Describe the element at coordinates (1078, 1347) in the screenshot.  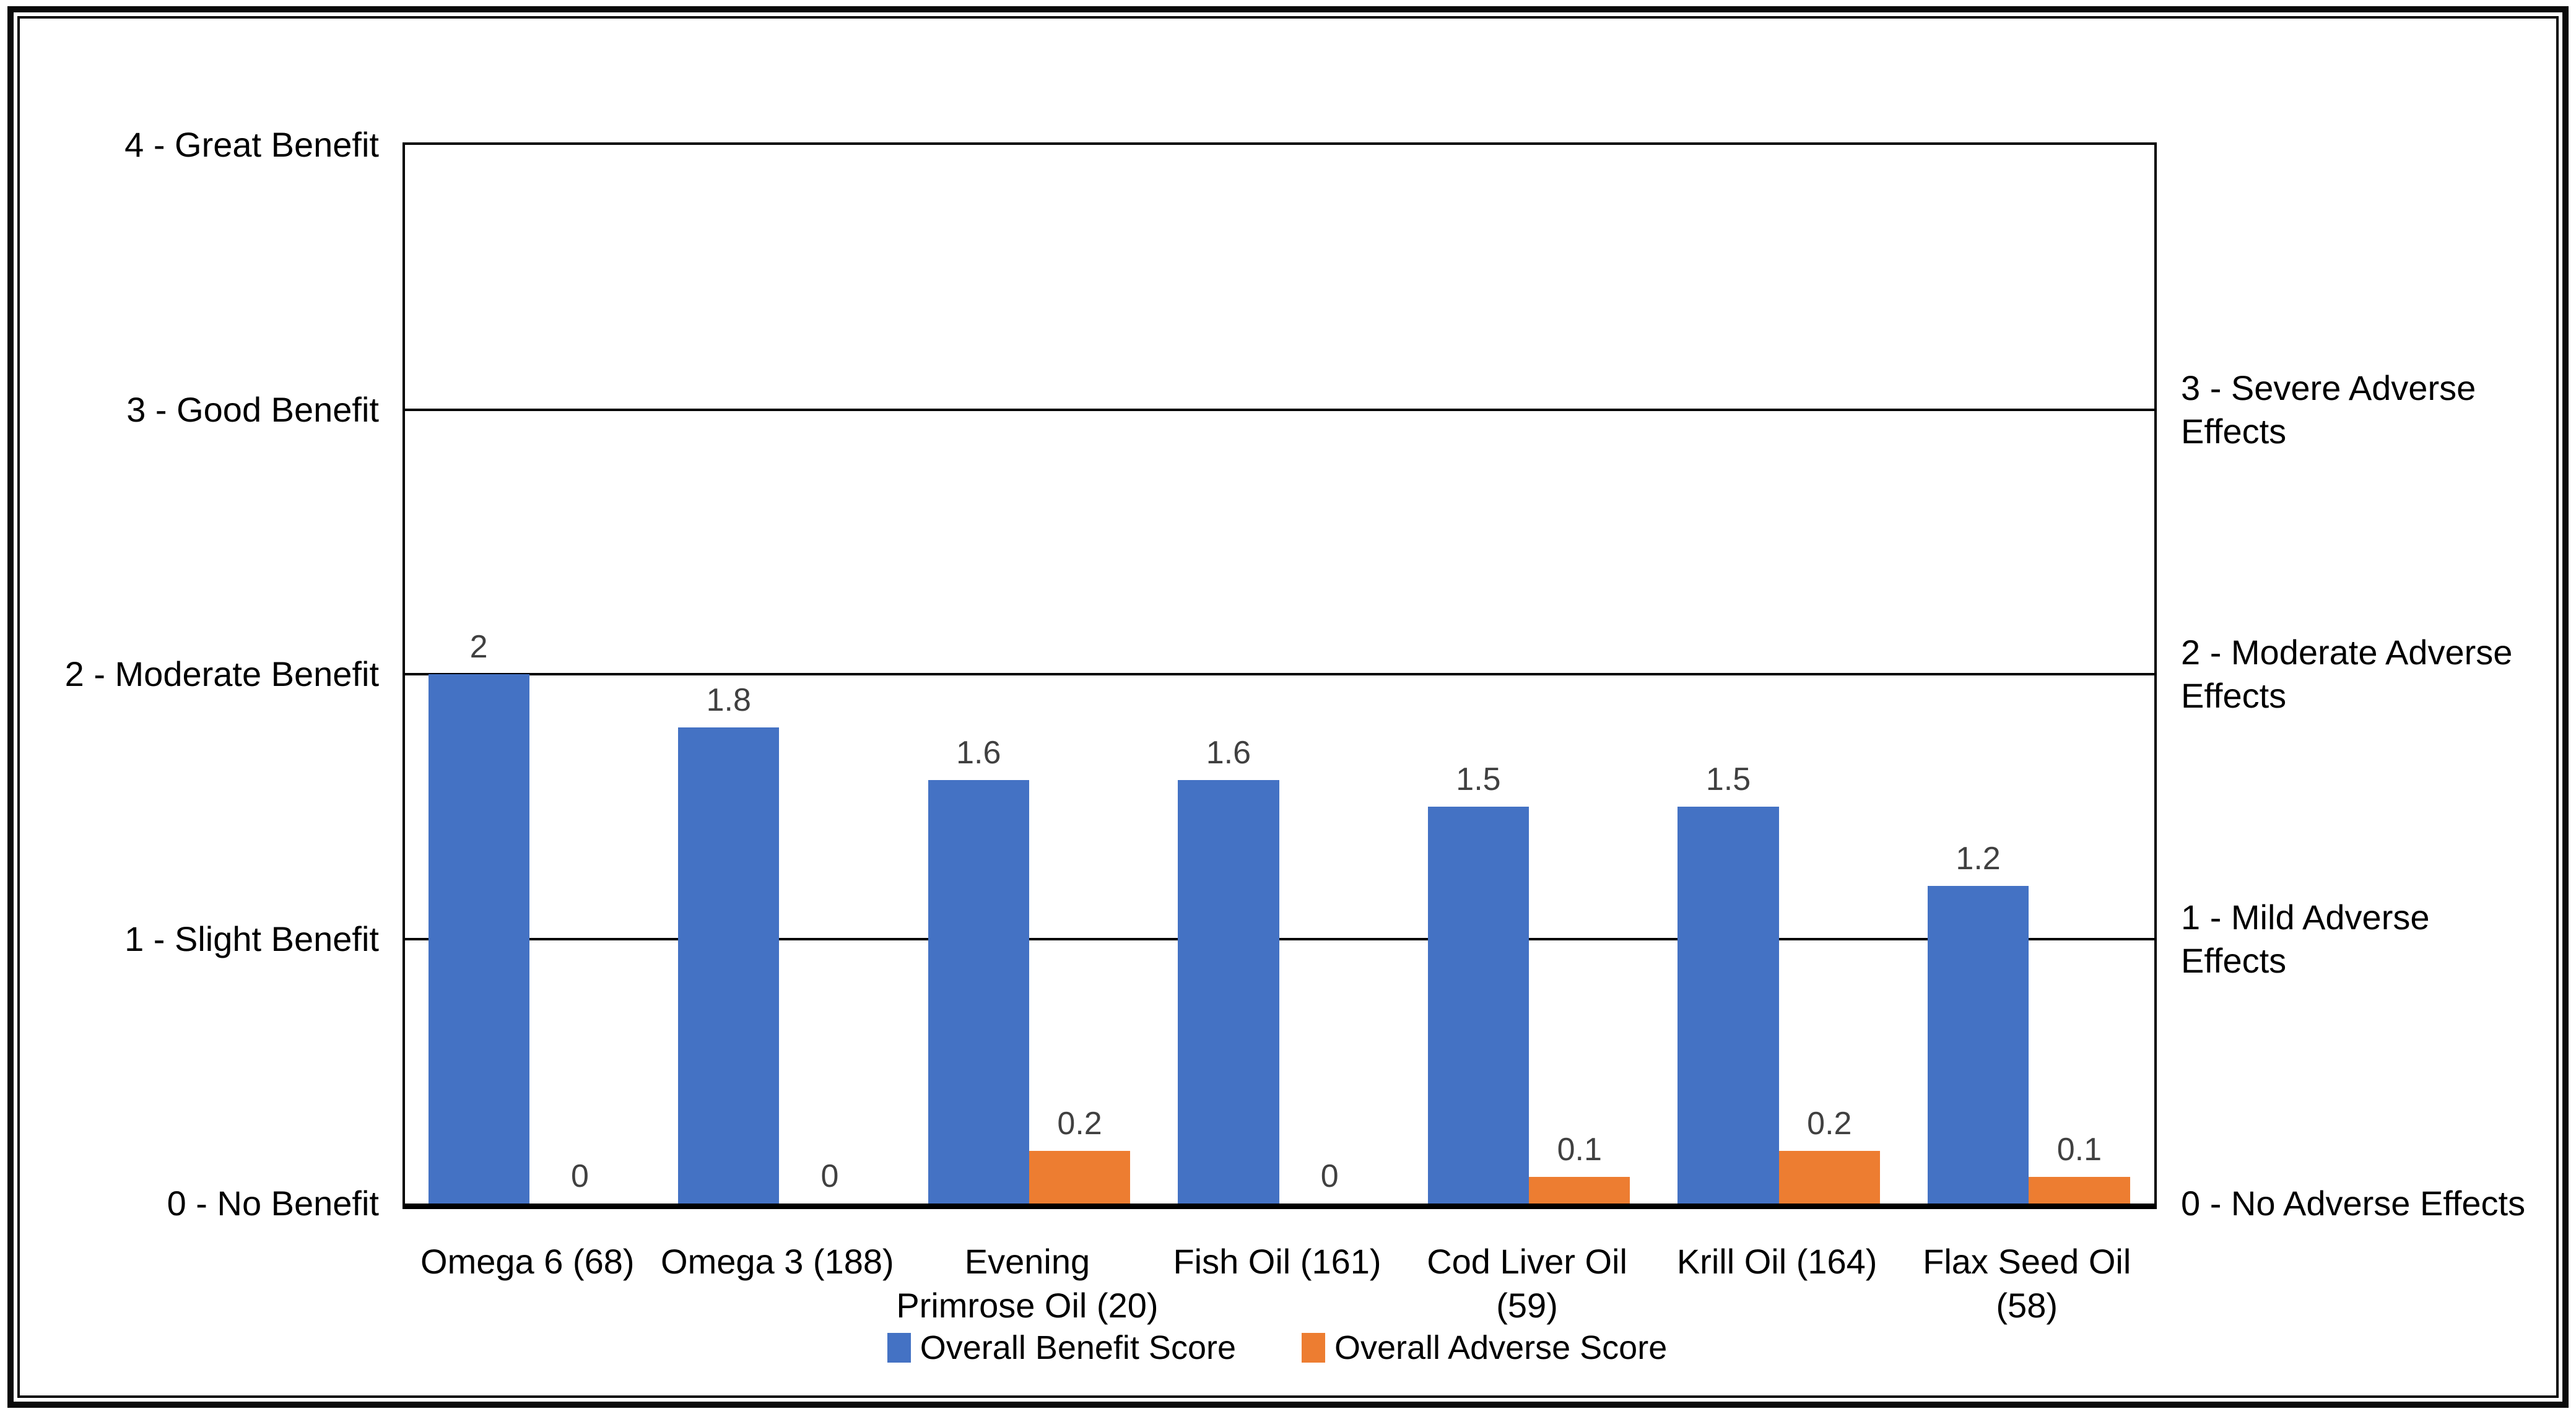
I see `legend-item-label: Overall Benefit Score` at that location.